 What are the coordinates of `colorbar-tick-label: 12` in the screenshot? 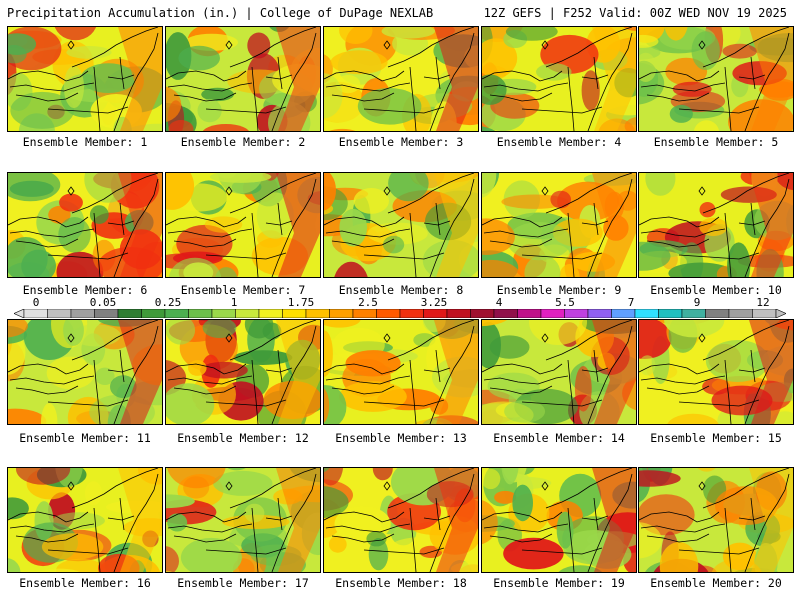 It's located at (763, 302).